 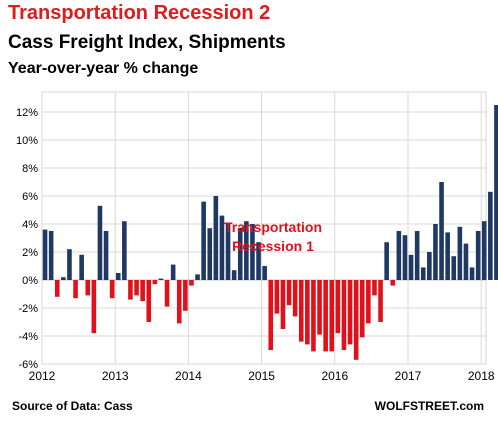 I want to click on x-tick-label: 2012, so click(x=42, y=376).